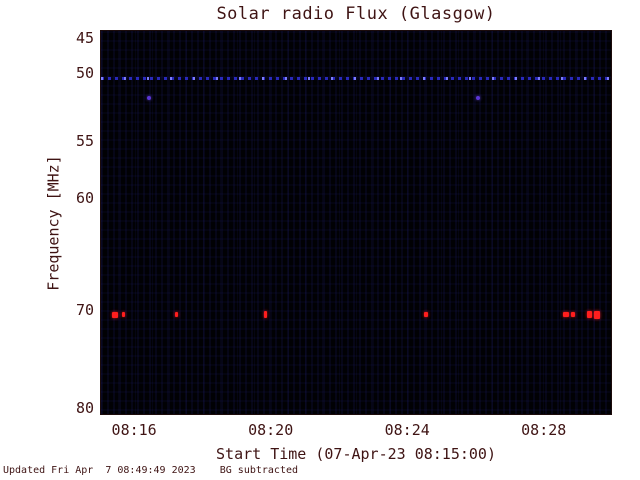 This screenshot has height=480, width=640. Describe the element at coordinates (84, 73) in the screenshot. I see `y-tick-label: 50` at that location.